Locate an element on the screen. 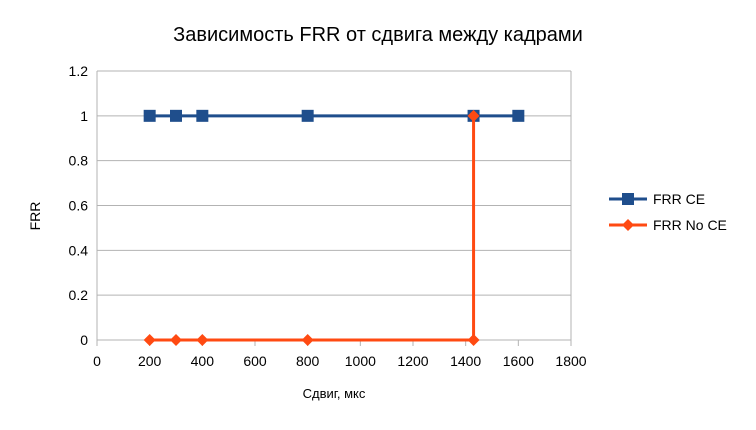 The height and width of the screenshot is (430, 756). y-axis-label: FRR is located at coordinates (35, 216).